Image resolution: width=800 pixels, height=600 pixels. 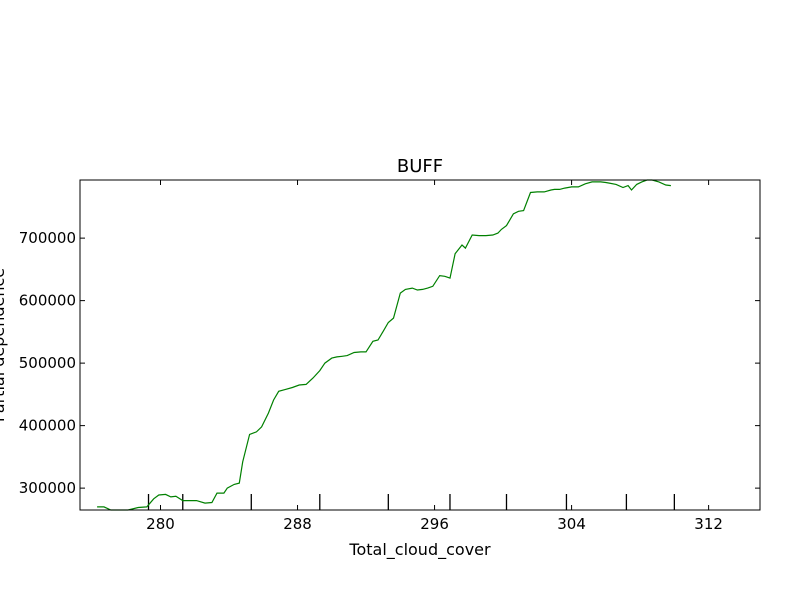 What do you see at coordinates (708, 524) in the screenshot?
I see `x-tick-label: 312` at bounding box center [708, 524].